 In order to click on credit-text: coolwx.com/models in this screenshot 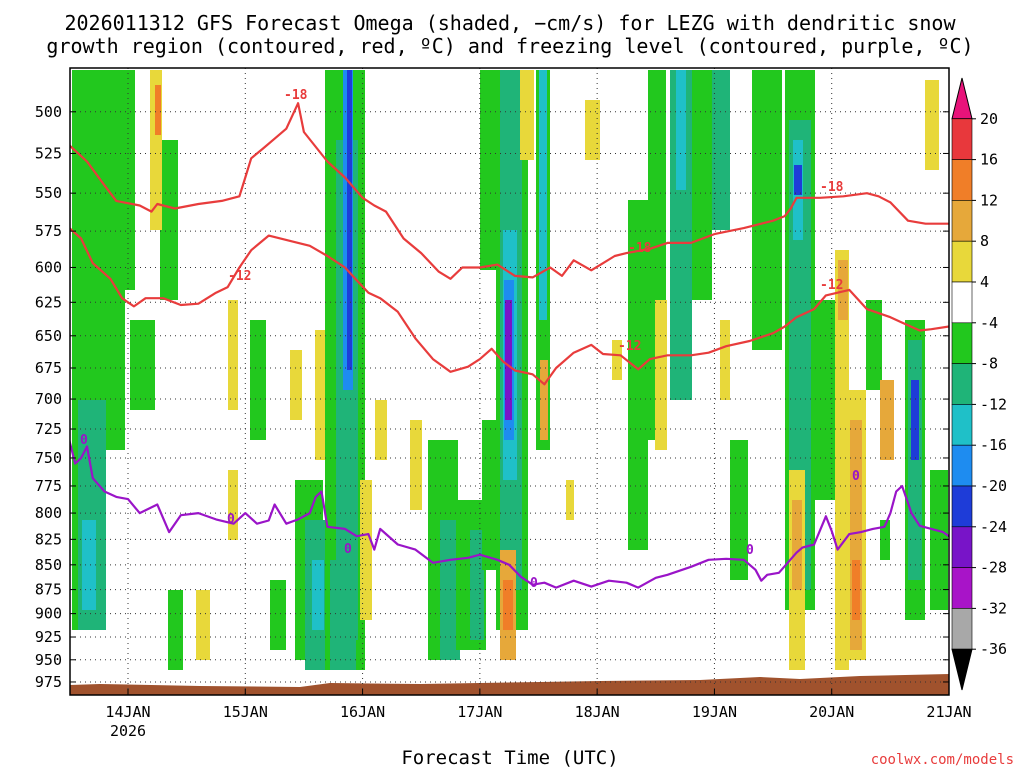, I will do `click(942, 760)`.